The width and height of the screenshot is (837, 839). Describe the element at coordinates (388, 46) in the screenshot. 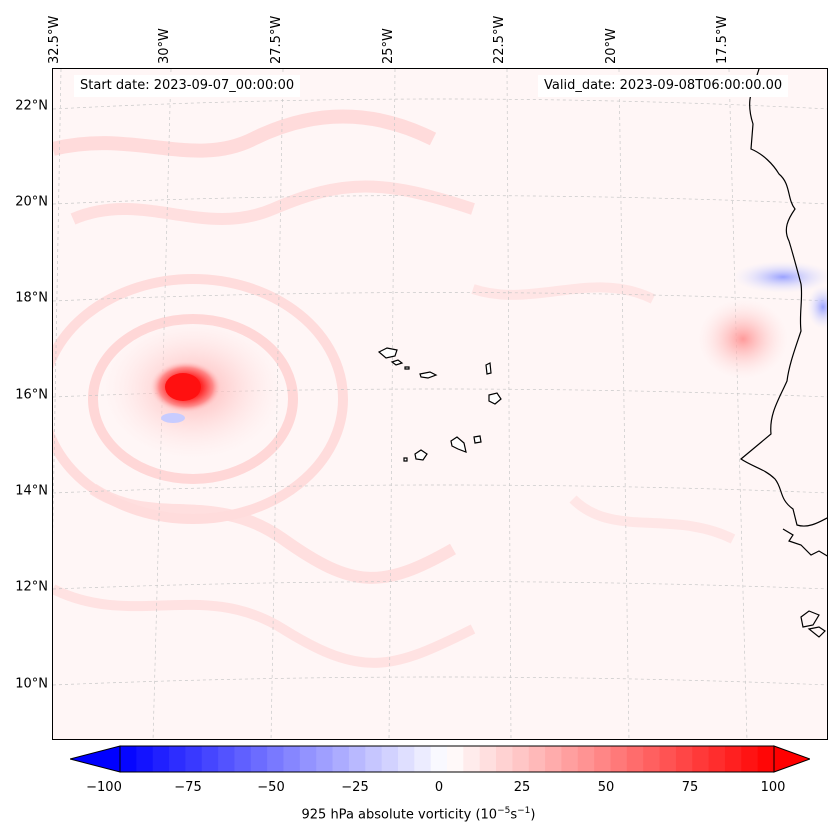

I see `lon-label-25w: 25°W` at that location.